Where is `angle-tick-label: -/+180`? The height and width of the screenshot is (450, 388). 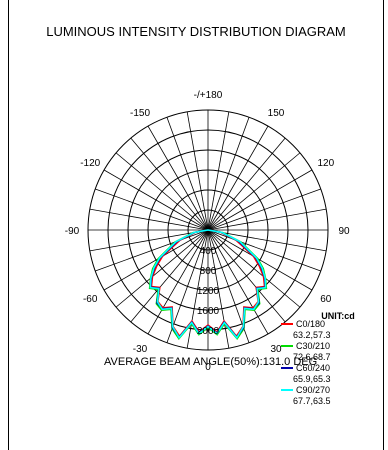 angle-tick-label: -/+180 is located at coordinates (208, 95).